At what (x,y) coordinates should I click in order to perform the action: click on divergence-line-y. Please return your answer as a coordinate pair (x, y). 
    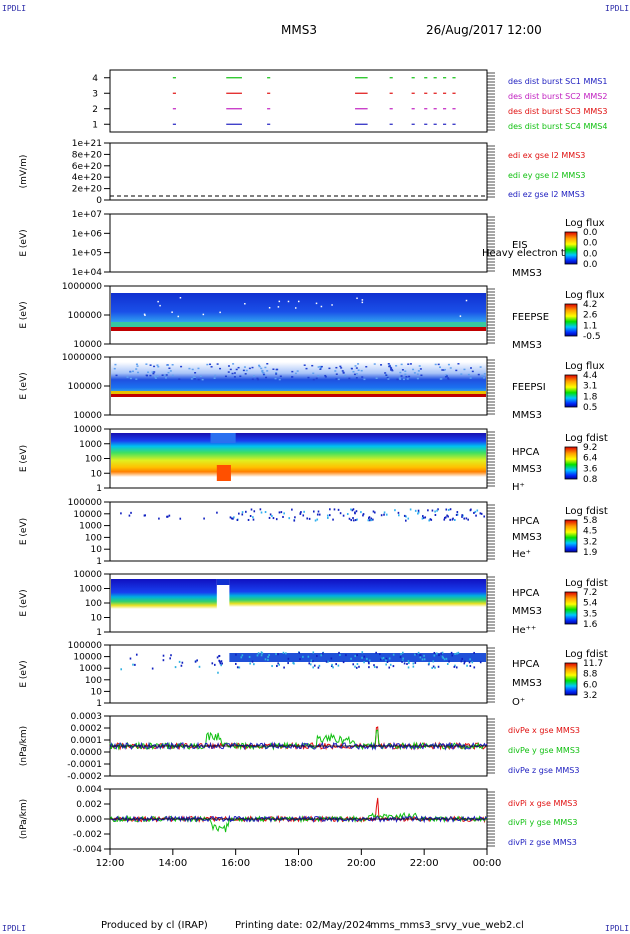
    Looking at the image, I should click on (298, 822).